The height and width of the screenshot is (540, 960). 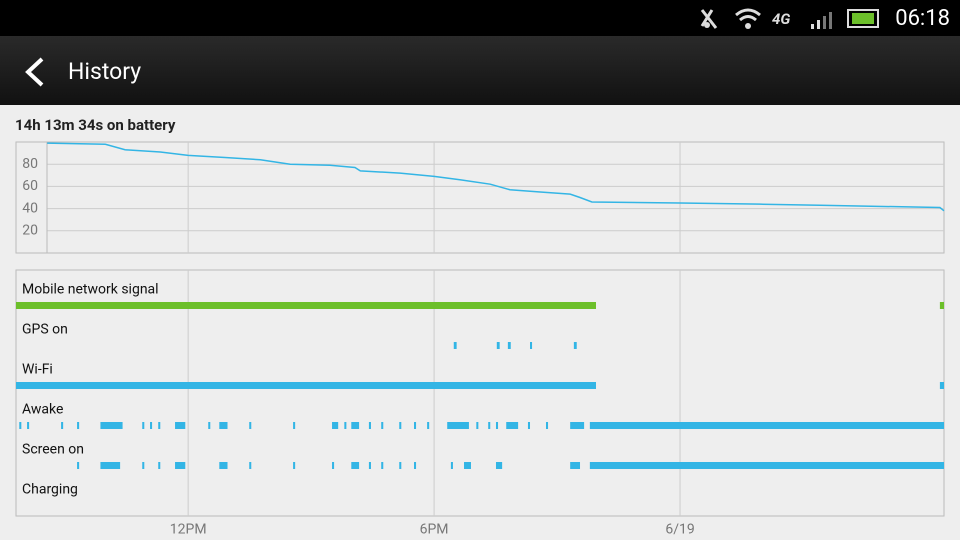 I want to click on lane-label: GPS on, so click(x=45, y=330).